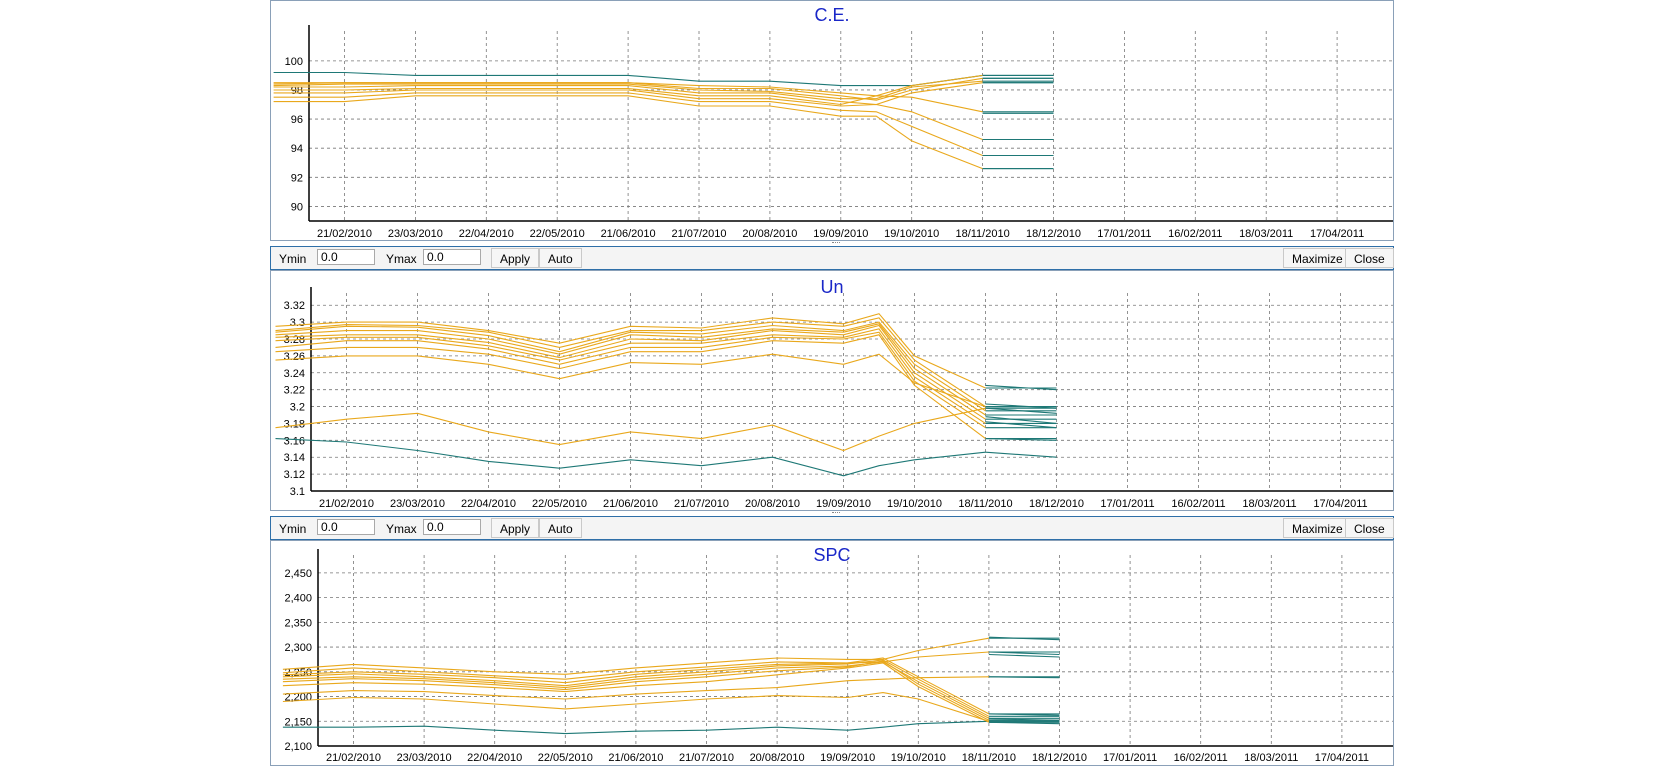 Image resolution: width=1660 pixels, height=766 pixels. Describe the element at coordinates (297, 178) in the screenshot. I see `y-tick-label: 92` at that location.